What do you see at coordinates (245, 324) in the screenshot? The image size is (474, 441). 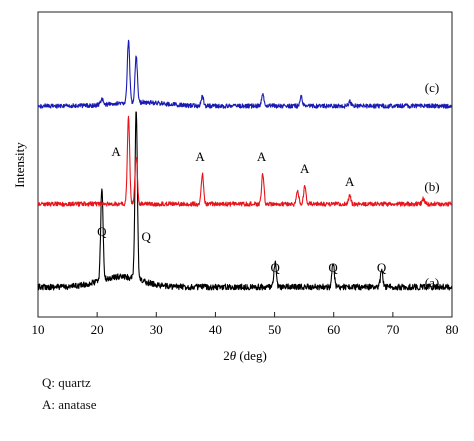 I see `x-axis: 10 20 30 40 50 60 70 80` at bounding box center [245, 324].